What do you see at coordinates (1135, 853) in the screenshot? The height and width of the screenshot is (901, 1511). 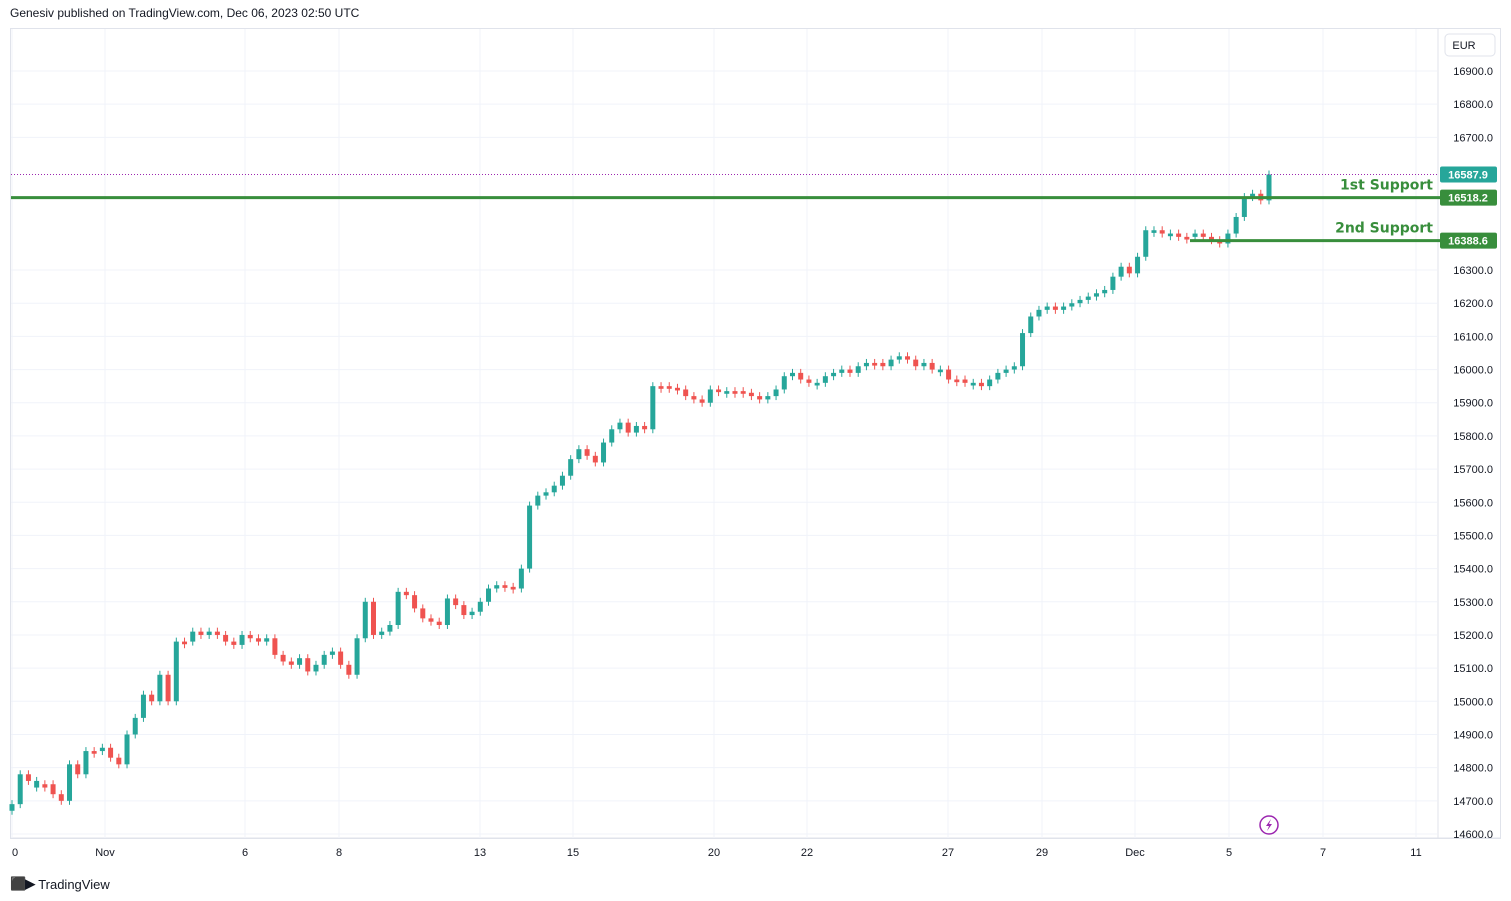 I see `x-tick-label: Dec` at bounding box center [1135, 853].